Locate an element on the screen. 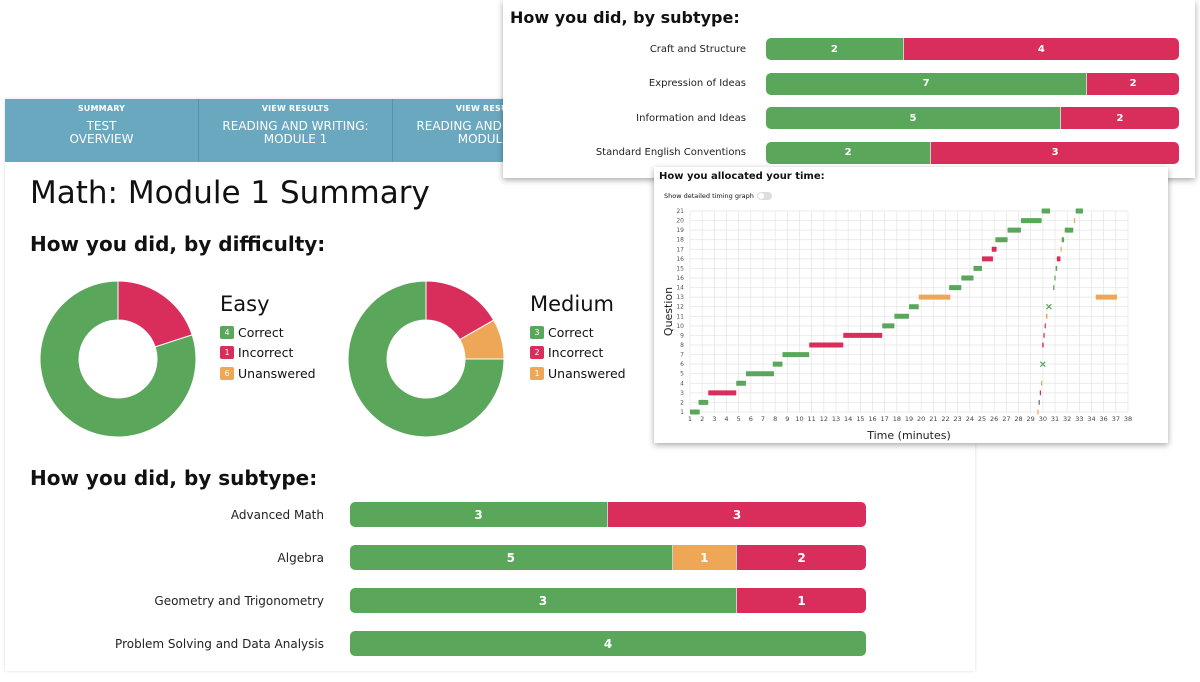 The width and height of the screenshot is (1200, 682). subtype-row: Advanced Math 3 3 is located at coordinates (435, 514).